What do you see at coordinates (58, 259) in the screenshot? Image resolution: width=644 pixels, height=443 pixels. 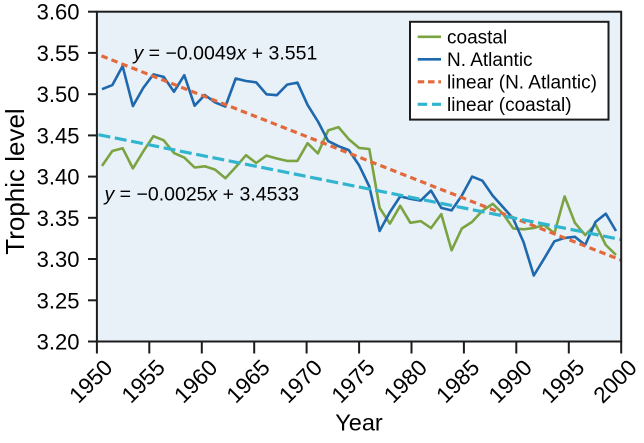 I see `svg-text: 3.30` at bounding box center [58, 259].